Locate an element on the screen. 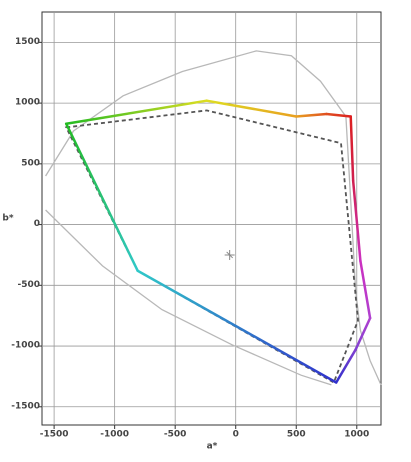 The width and height of the screenshot is (411, 462). y-tick-label: 0 is located at coordinates (37, 224).